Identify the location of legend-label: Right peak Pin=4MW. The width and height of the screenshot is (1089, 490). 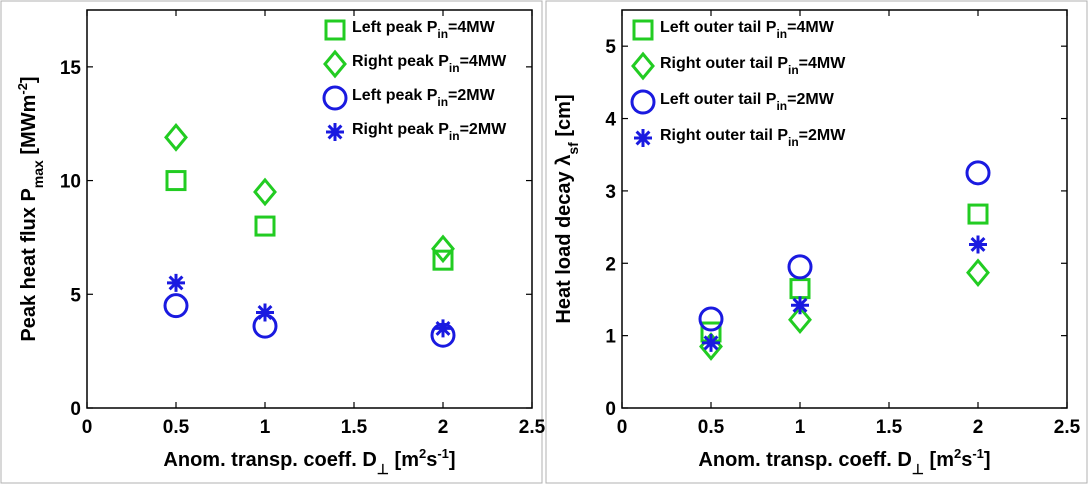
(429, 64).